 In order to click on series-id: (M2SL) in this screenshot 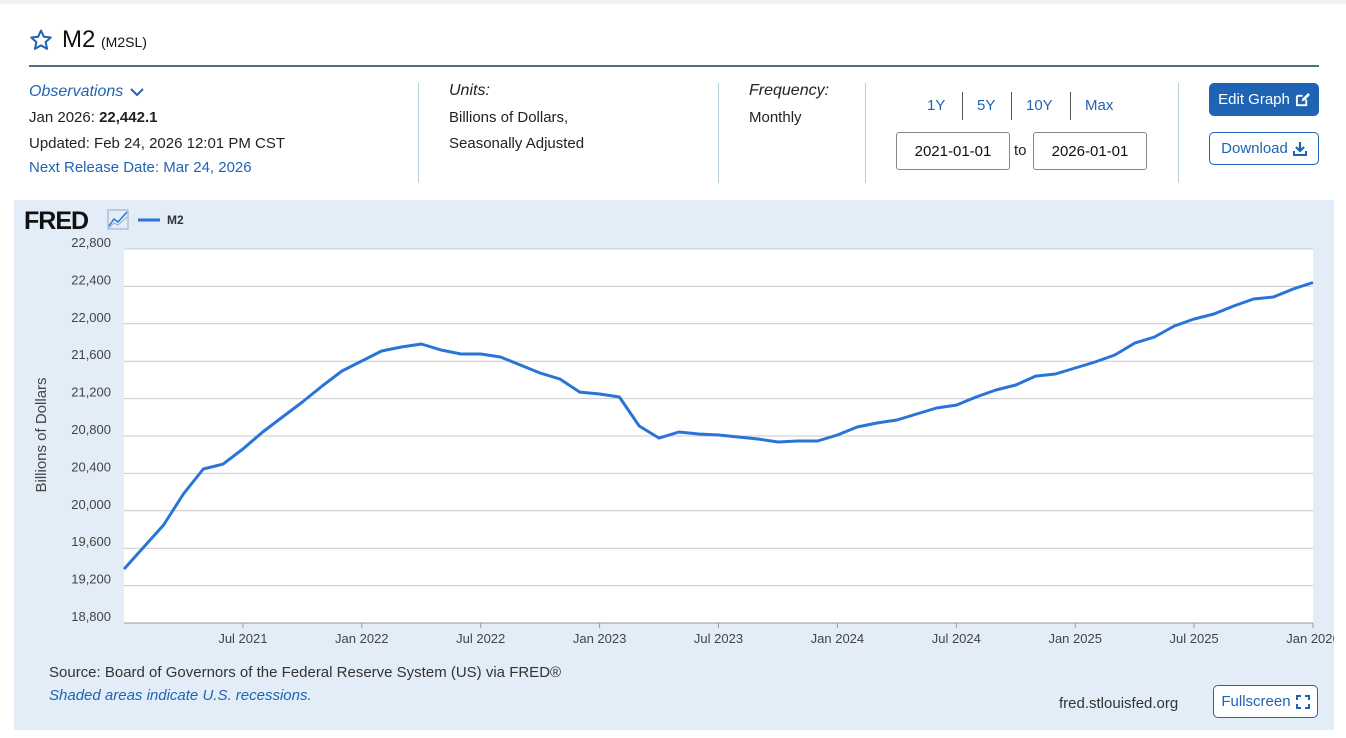, I will do `click(124, 42)`.